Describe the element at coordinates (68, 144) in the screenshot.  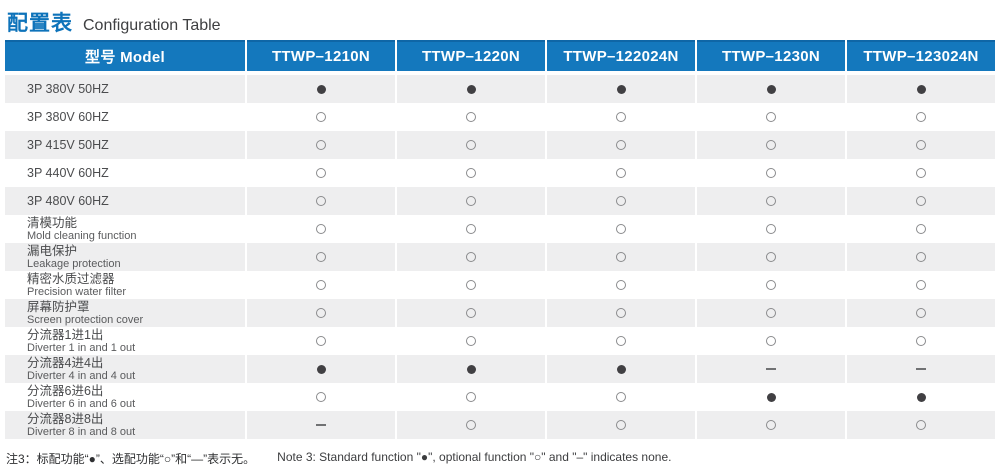
I see `row-label-chinese: 3P 415V 50HZ` at that location.